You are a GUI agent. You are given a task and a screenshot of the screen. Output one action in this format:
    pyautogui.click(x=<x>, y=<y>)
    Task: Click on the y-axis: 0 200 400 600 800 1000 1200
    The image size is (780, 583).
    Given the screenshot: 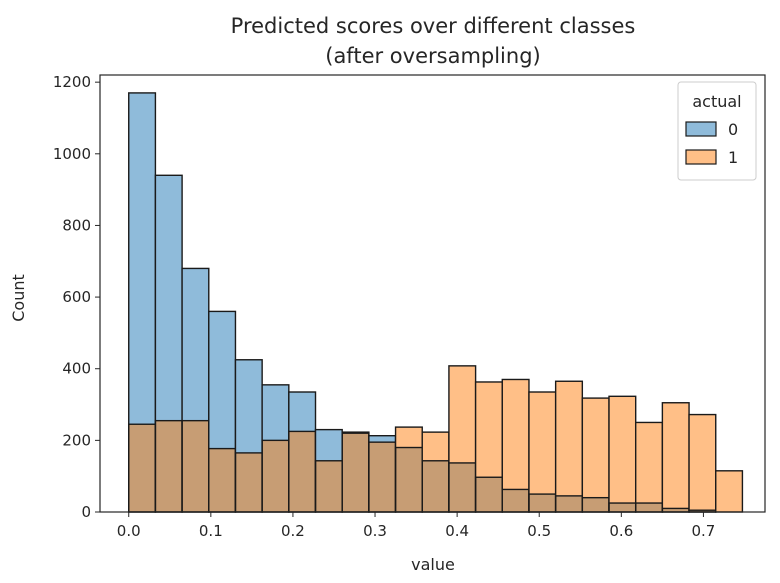 What is the action you would take?
    pyautogui.click(x=76, y=297)
    